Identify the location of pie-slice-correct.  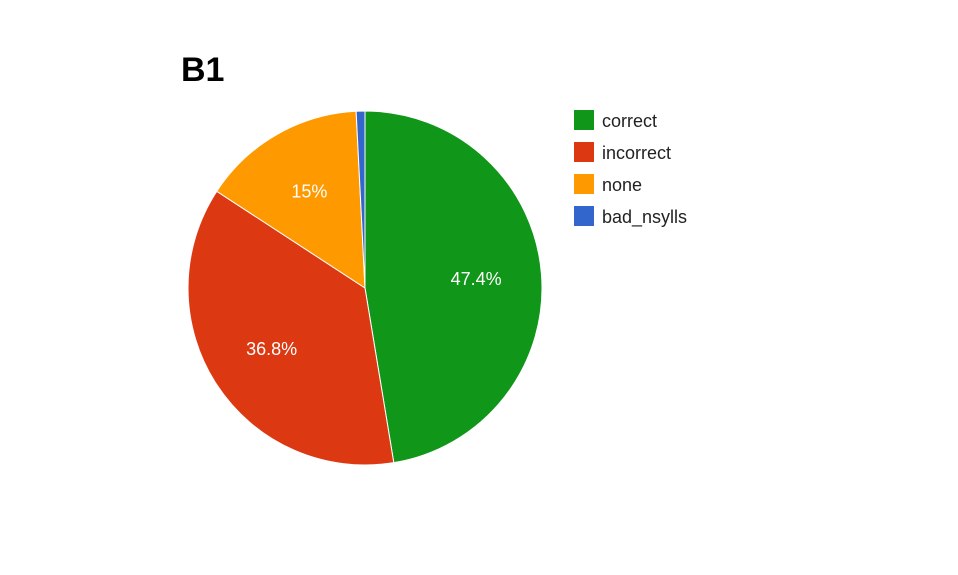
(453, 287).